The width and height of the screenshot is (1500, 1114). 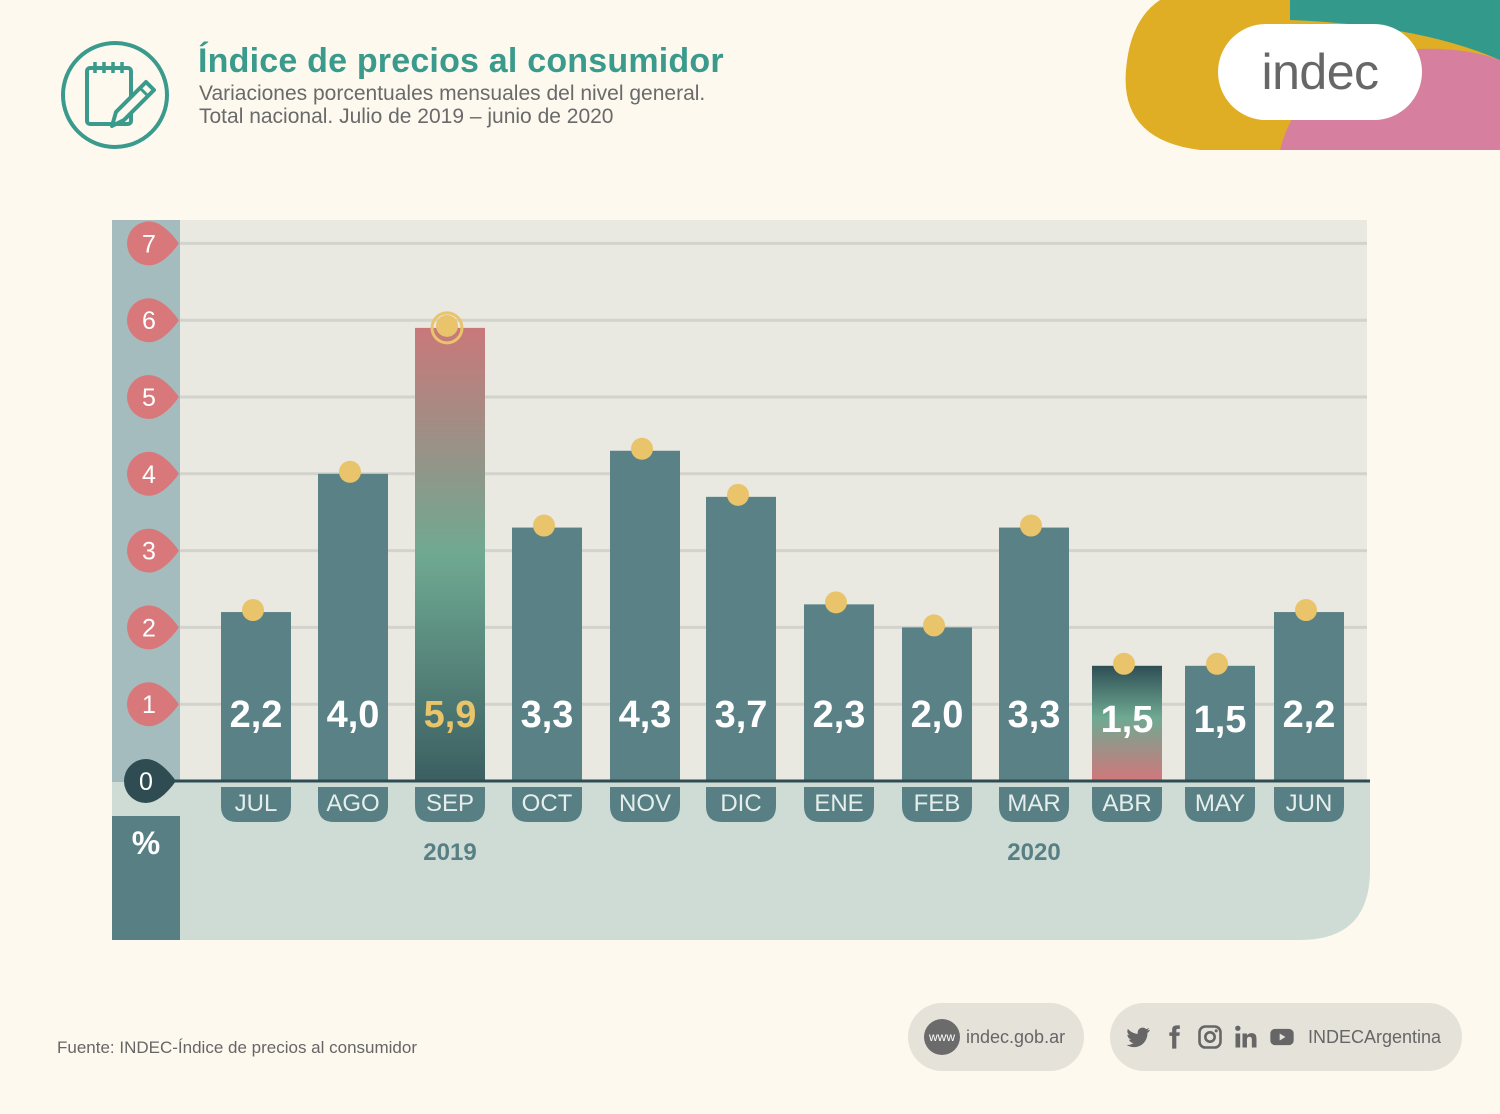 I want to click on bar-abr, so click(x=1127, y=723).